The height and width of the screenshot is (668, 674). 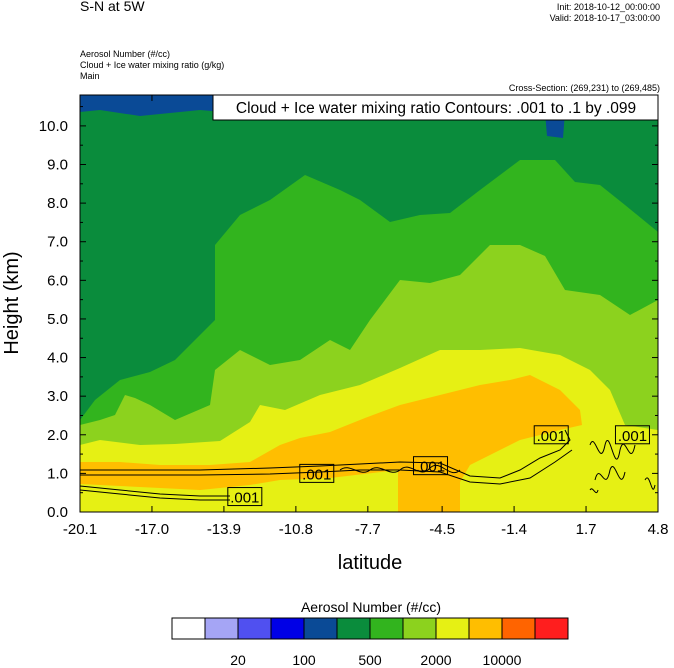 What do you see at coordinates (584, 88) in the screenshot?
I see `cross-section-label: Cross-Section: (269,231) to (269,485)` at bounding box center [584, 88].